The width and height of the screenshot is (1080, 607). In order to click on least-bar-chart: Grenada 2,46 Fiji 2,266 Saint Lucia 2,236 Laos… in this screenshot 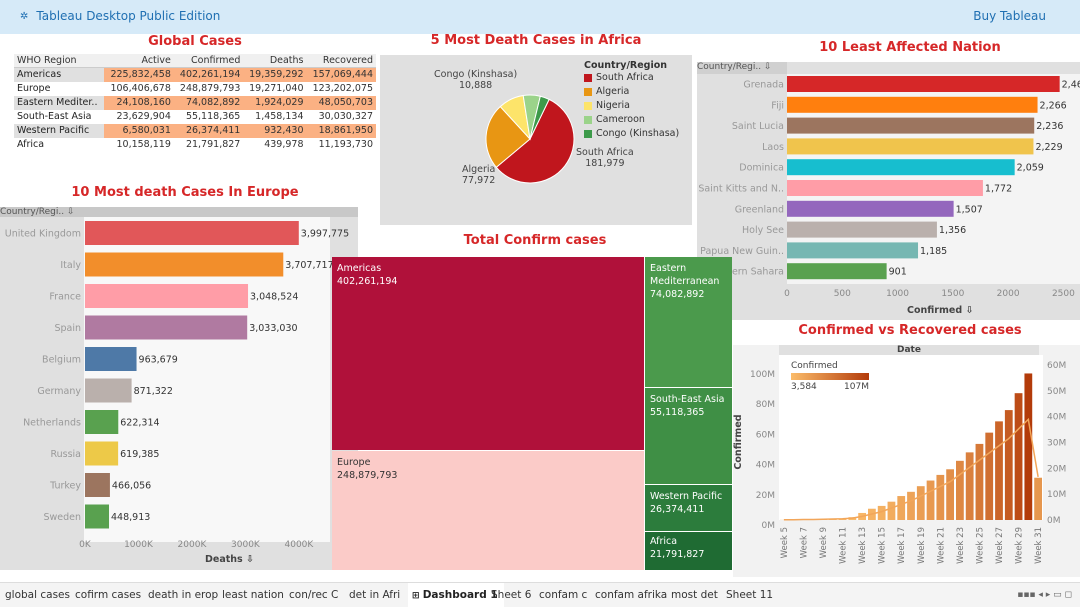, I will do `click(889, 187)`.